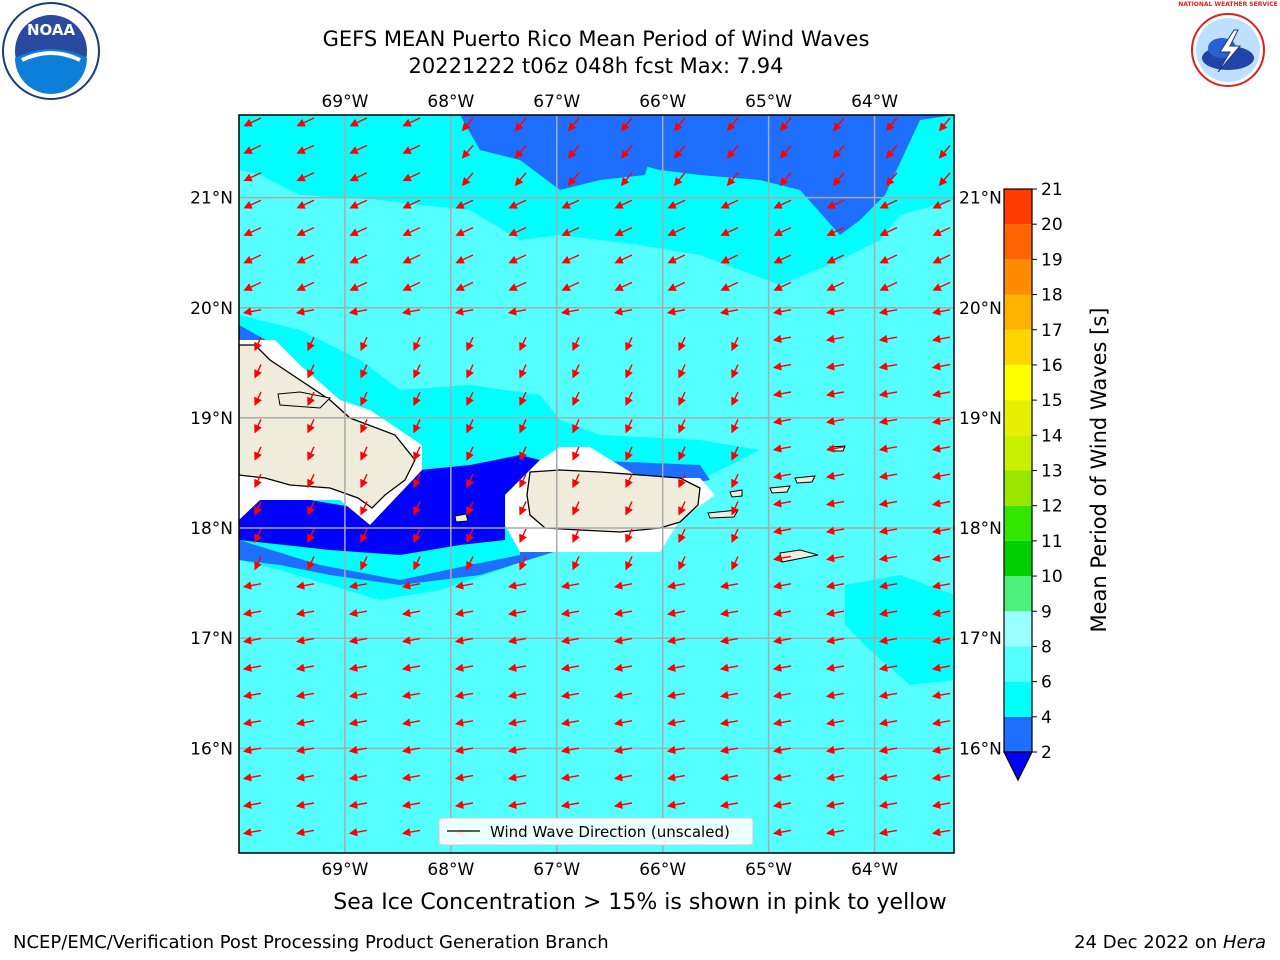 This screenshot has height=960, width=1280. Describe the element at coordinates (211, 639) in the screenshot. I see `lat-label-left: 17°N` at that location.